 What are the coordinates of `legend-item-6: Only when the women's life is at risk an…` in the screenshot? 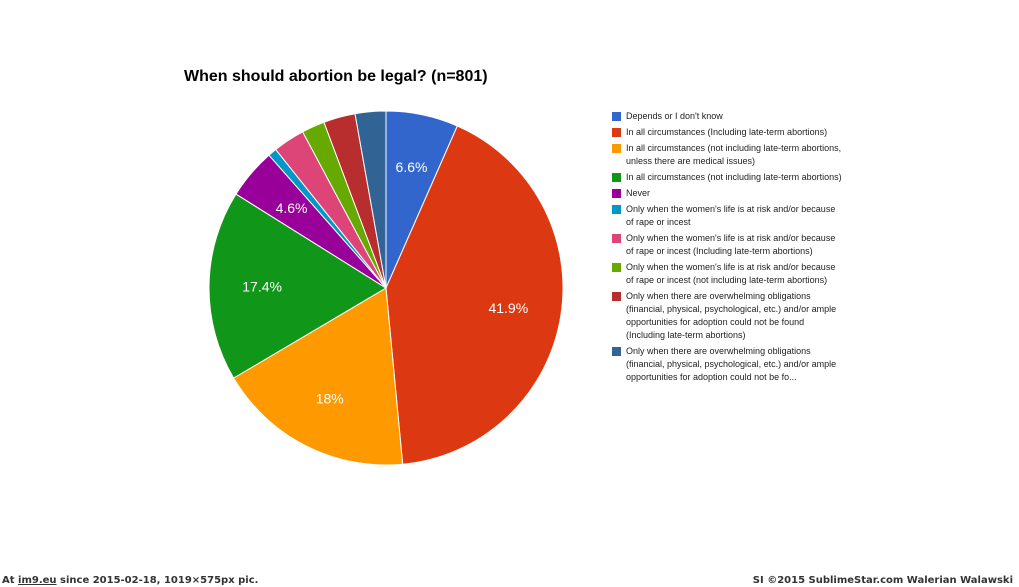 It's located at (727, 216).